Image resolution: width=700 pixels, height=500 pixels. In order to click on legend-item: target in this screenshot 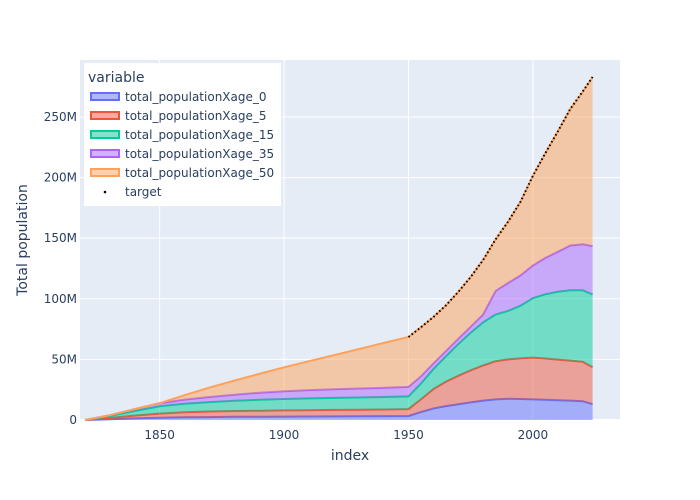, I will do `click(132, 192)`.